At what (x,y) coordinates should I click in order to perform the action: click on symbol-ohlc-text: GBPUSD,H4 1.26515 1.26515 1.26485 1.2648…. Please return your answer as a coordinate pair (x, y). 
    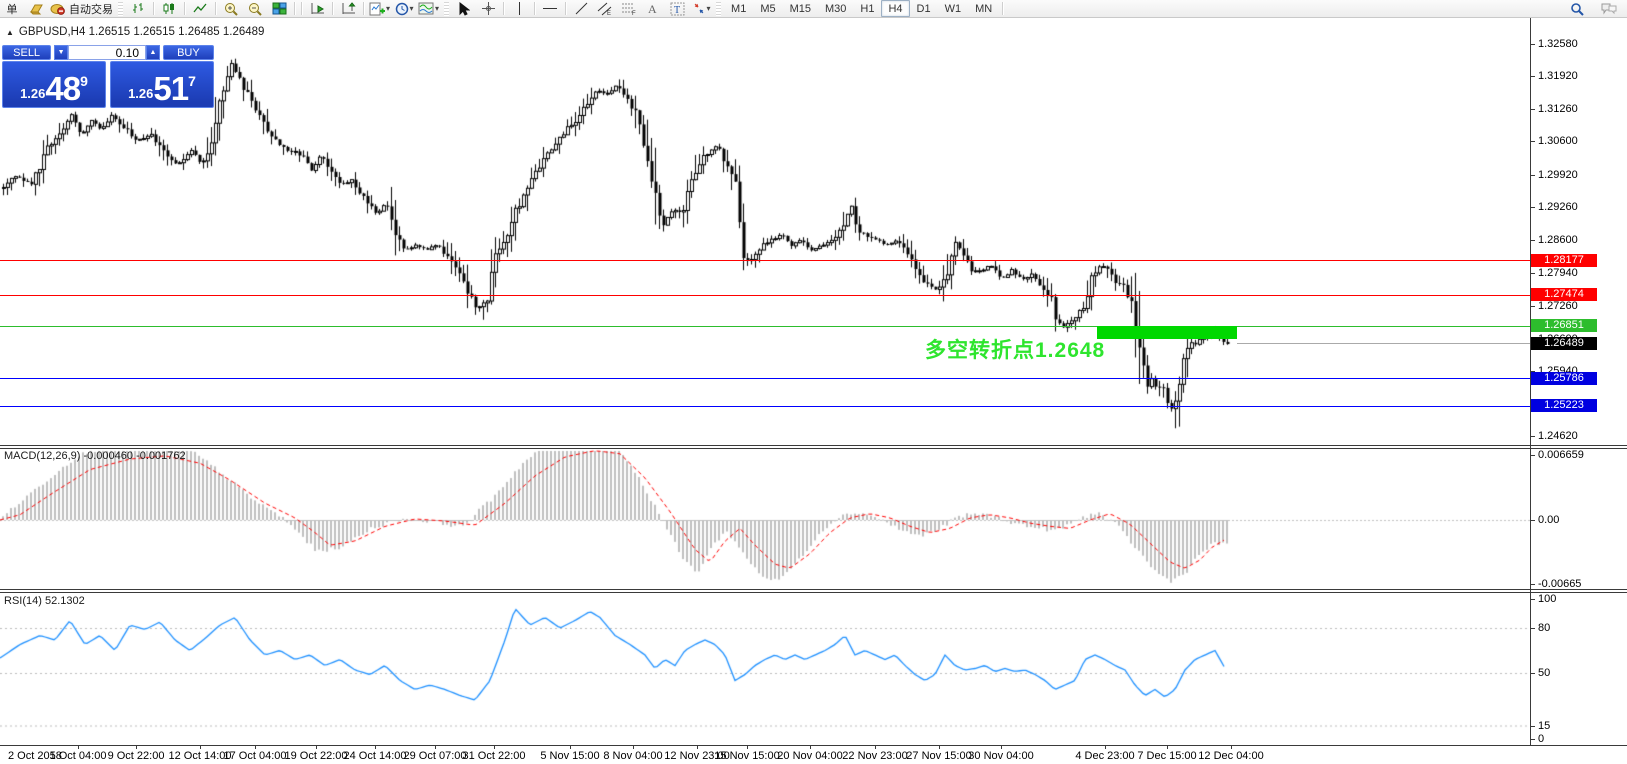
    Looking at the image, I should click on (141, 32).